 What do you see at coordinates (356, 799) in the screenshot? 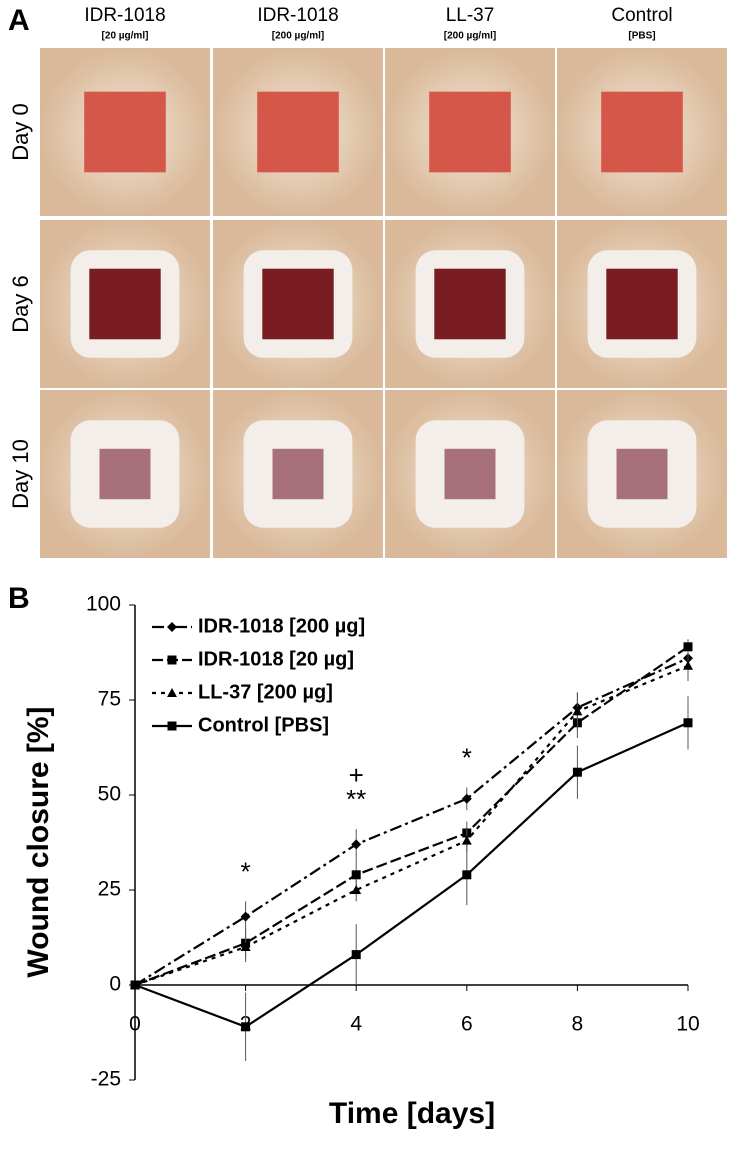
I see `annotation: **` at bounding box center [356, 799].